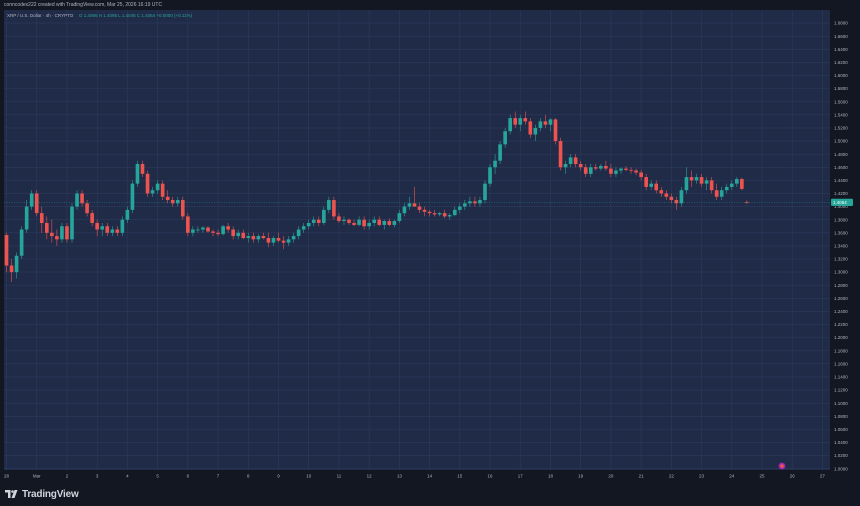  Describe the element at coordinates (370, 476) in the screenshot. I see `time-tick-label: 12` at that location.